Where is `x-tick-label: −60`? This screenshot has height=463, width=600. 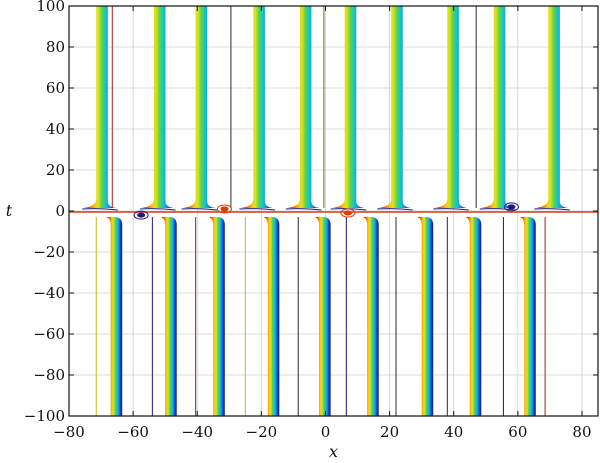 x-tick-label: −60 is located at coordinates (133, 432).